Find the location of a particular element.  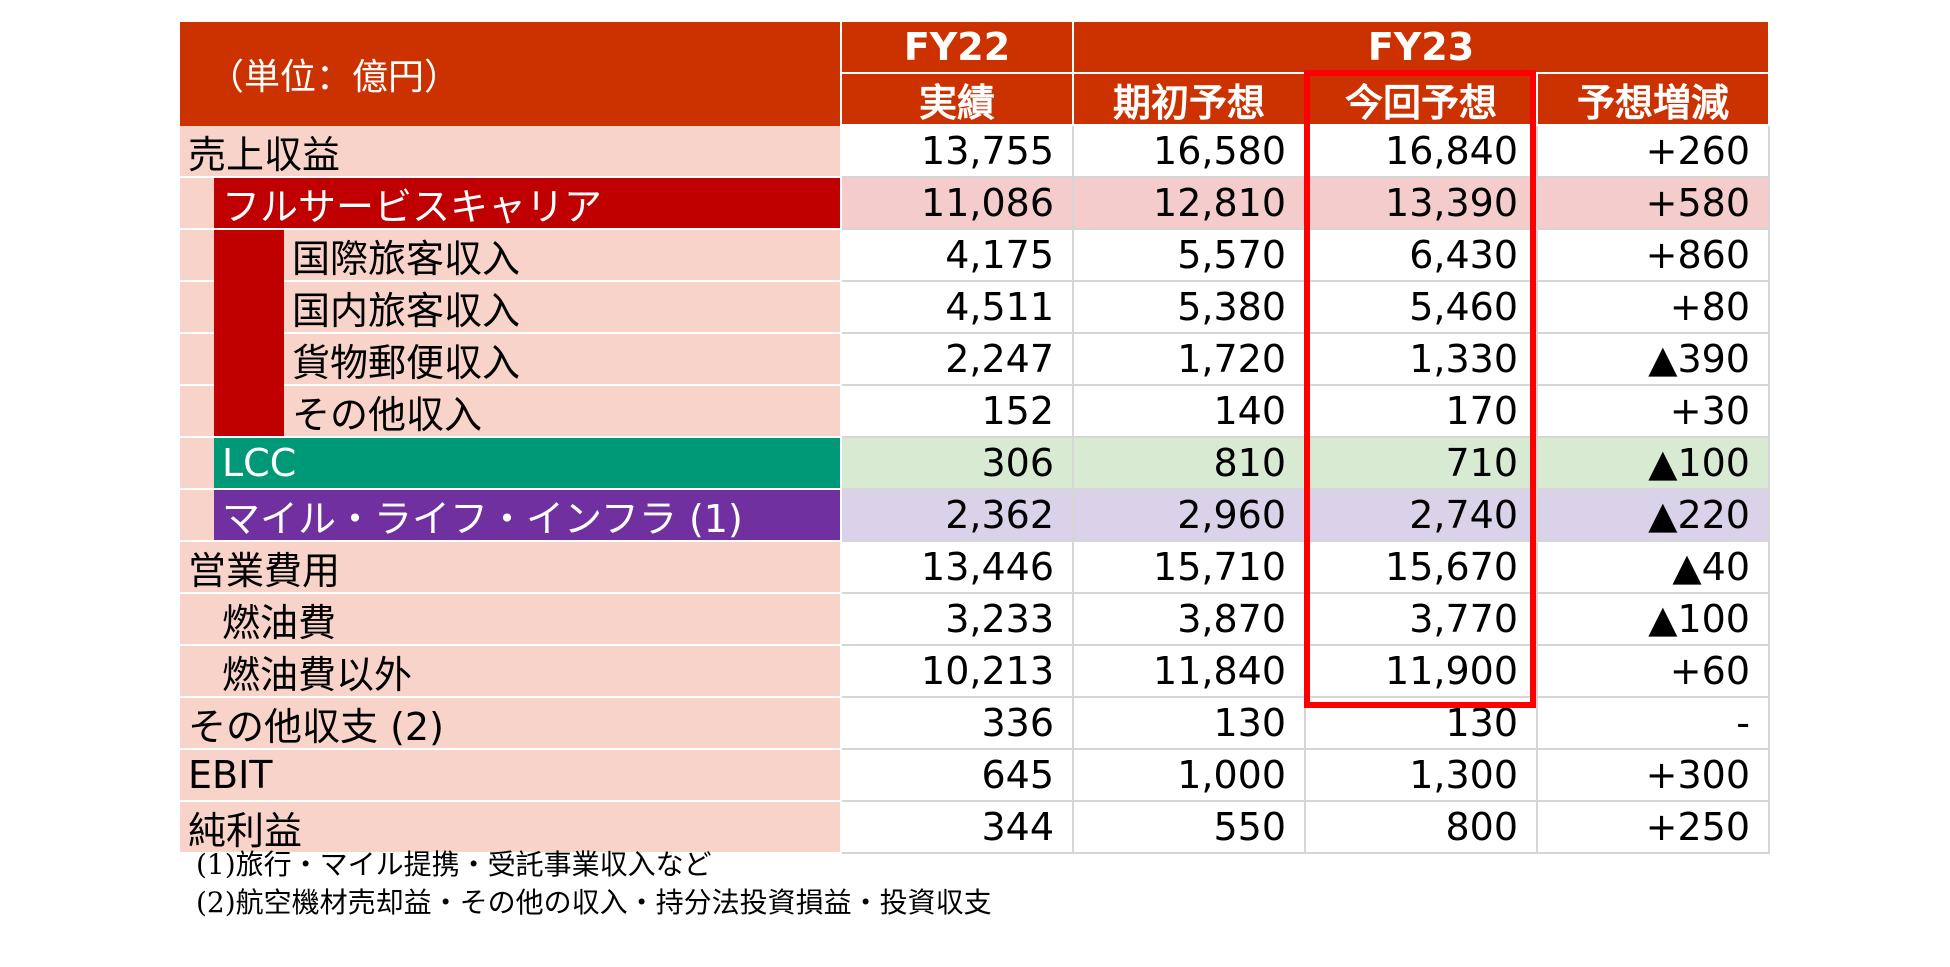

table-row: 燃油費以外 10,213 11,840 11,900 +60 is located at coordinates (975, 672).